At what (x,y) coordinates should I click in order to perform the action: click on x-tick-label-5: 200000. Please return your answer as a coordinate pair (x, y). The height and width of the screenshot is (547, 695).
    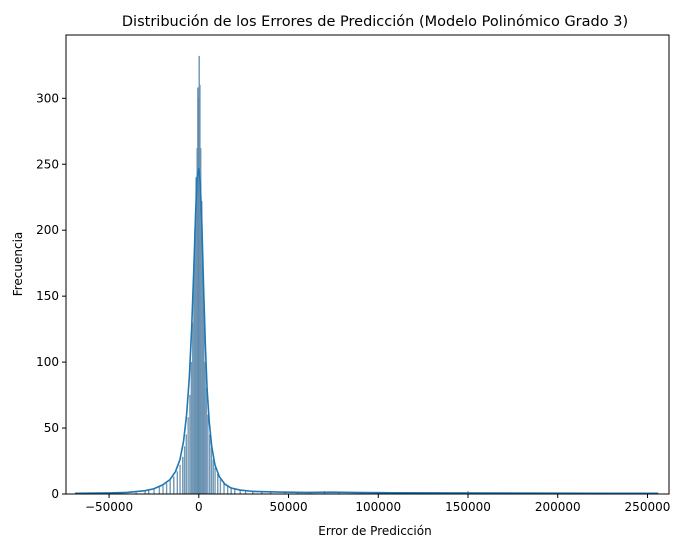
    Looking at the image, I should click on (558, 507).